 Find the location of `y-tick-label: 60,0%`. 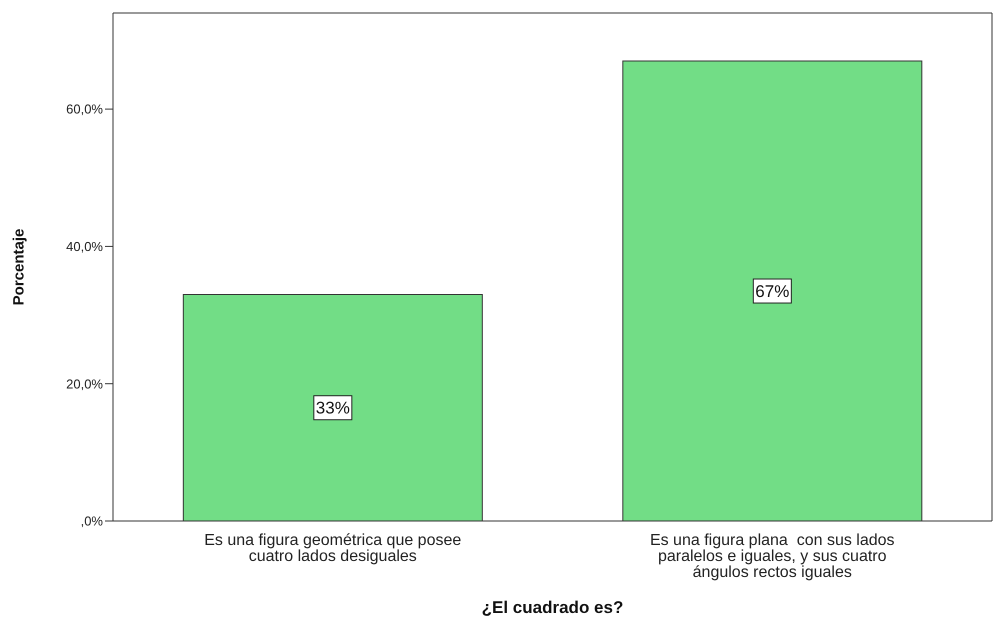

y-tick-label: 60,0% is located at coordinates (85, 109).